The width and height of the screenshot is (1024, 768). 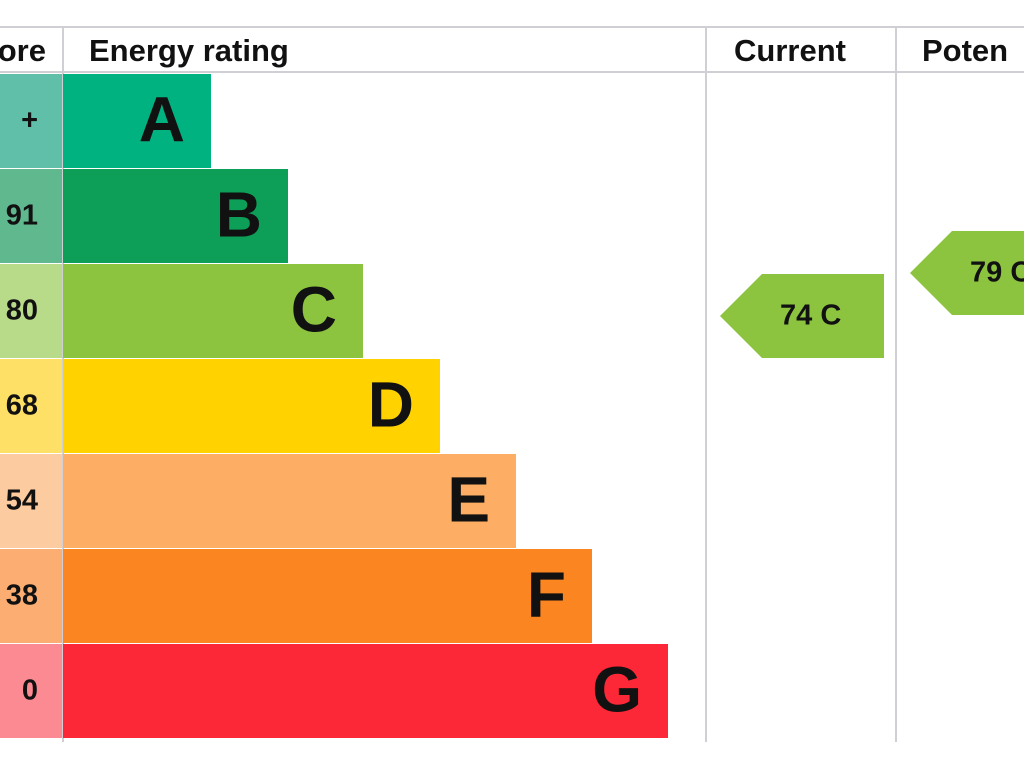 I want to click on band-letter: A, so click(x=161, y=119).